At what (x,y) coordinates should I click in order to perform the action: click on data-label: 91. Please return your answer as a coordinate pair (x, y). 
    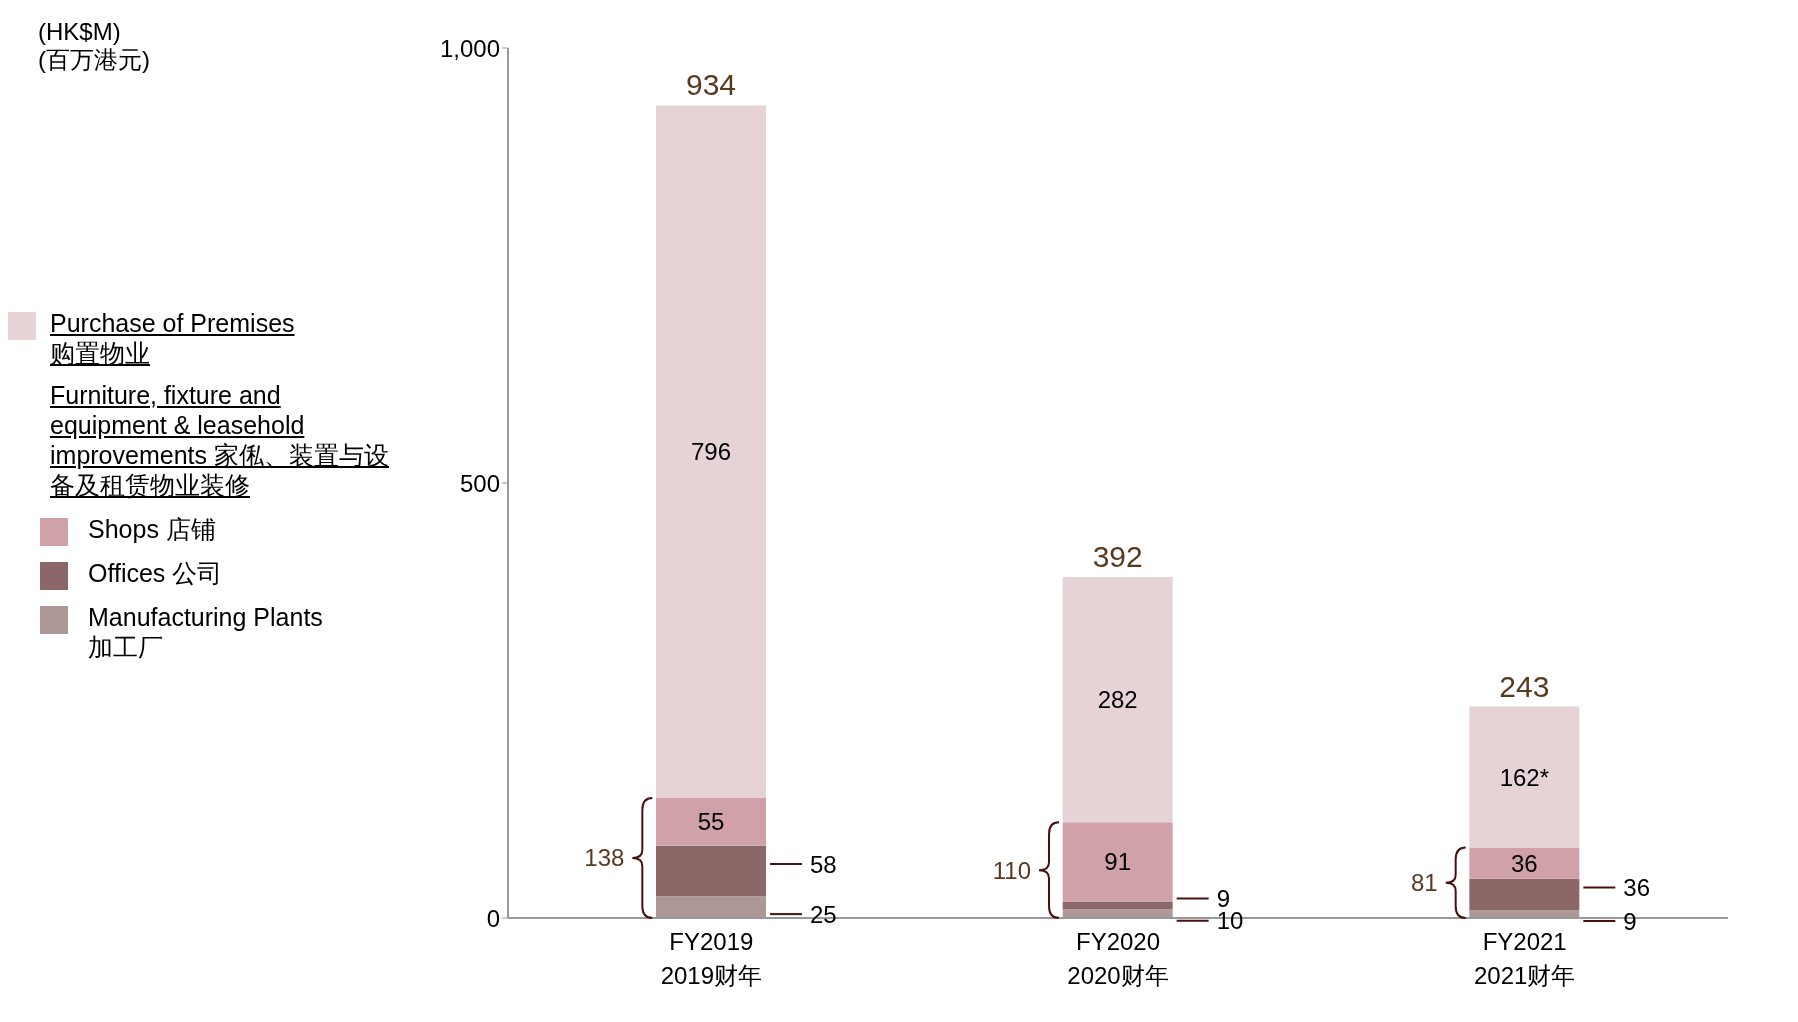
    Looking at the image, I should click on (1118, 862).